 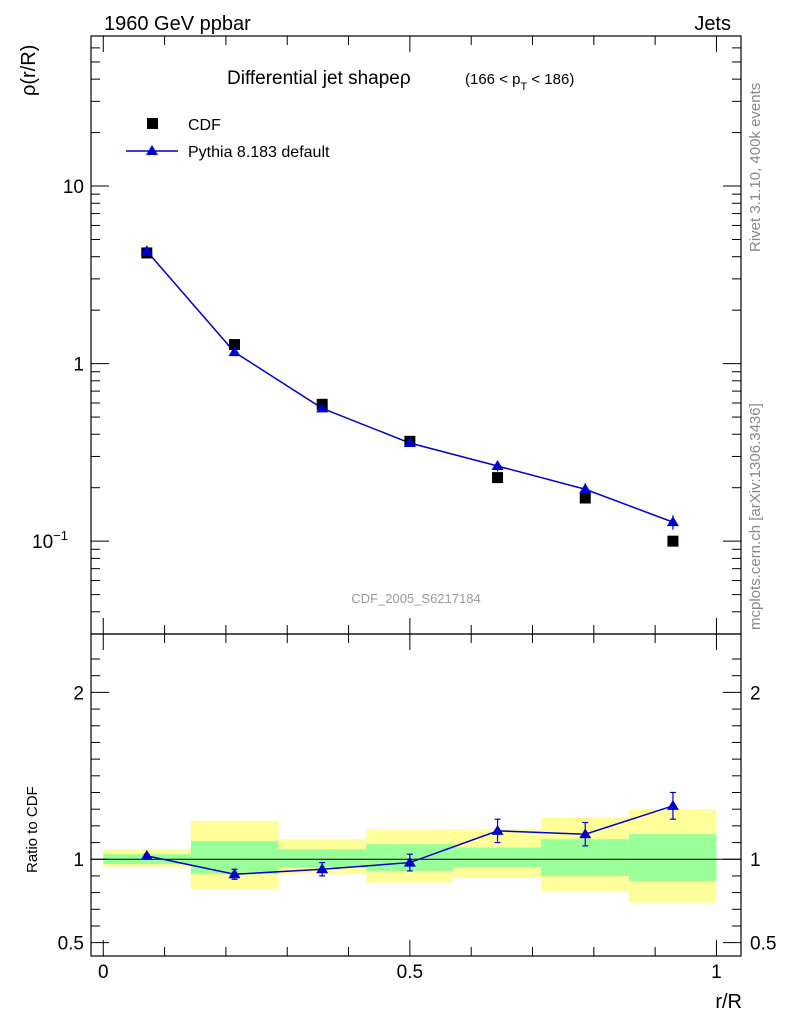 I want to click on y-tick-label: 1, so click(x=78, y=365).